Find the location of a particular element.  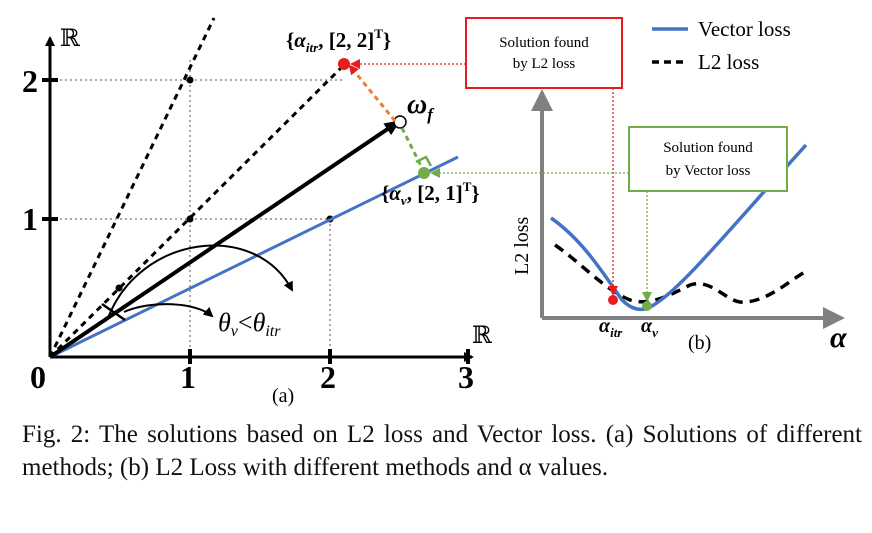

l2-solution-box is located at coordinates (544, 53).